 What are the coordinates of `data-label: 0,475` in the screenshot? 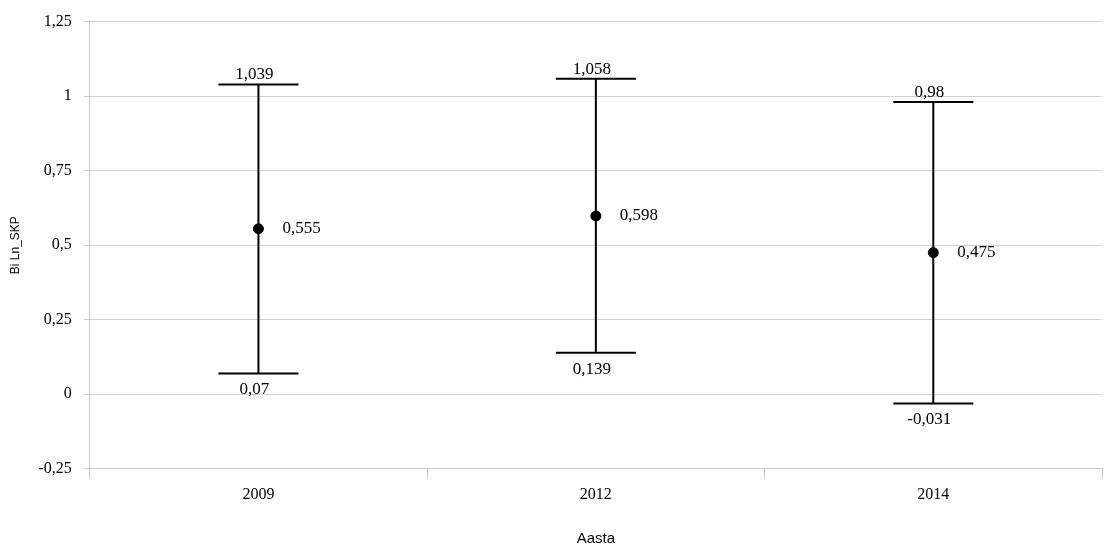 It's located at (976, 252).